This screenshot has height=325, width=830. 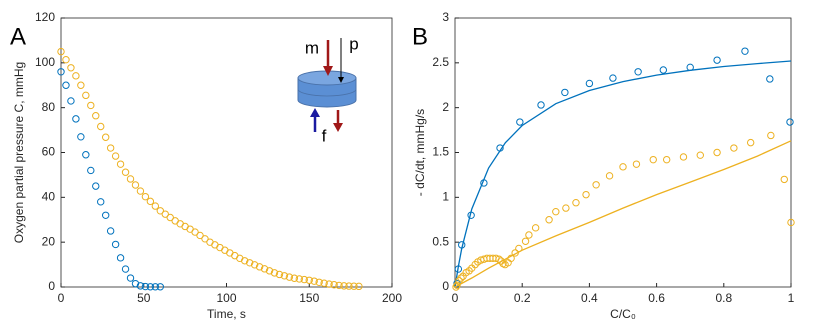 What do you see at coordinates (49, 241) in the screenshot?
I see `y-tick-label: 20` at bounding box center [49, 241].